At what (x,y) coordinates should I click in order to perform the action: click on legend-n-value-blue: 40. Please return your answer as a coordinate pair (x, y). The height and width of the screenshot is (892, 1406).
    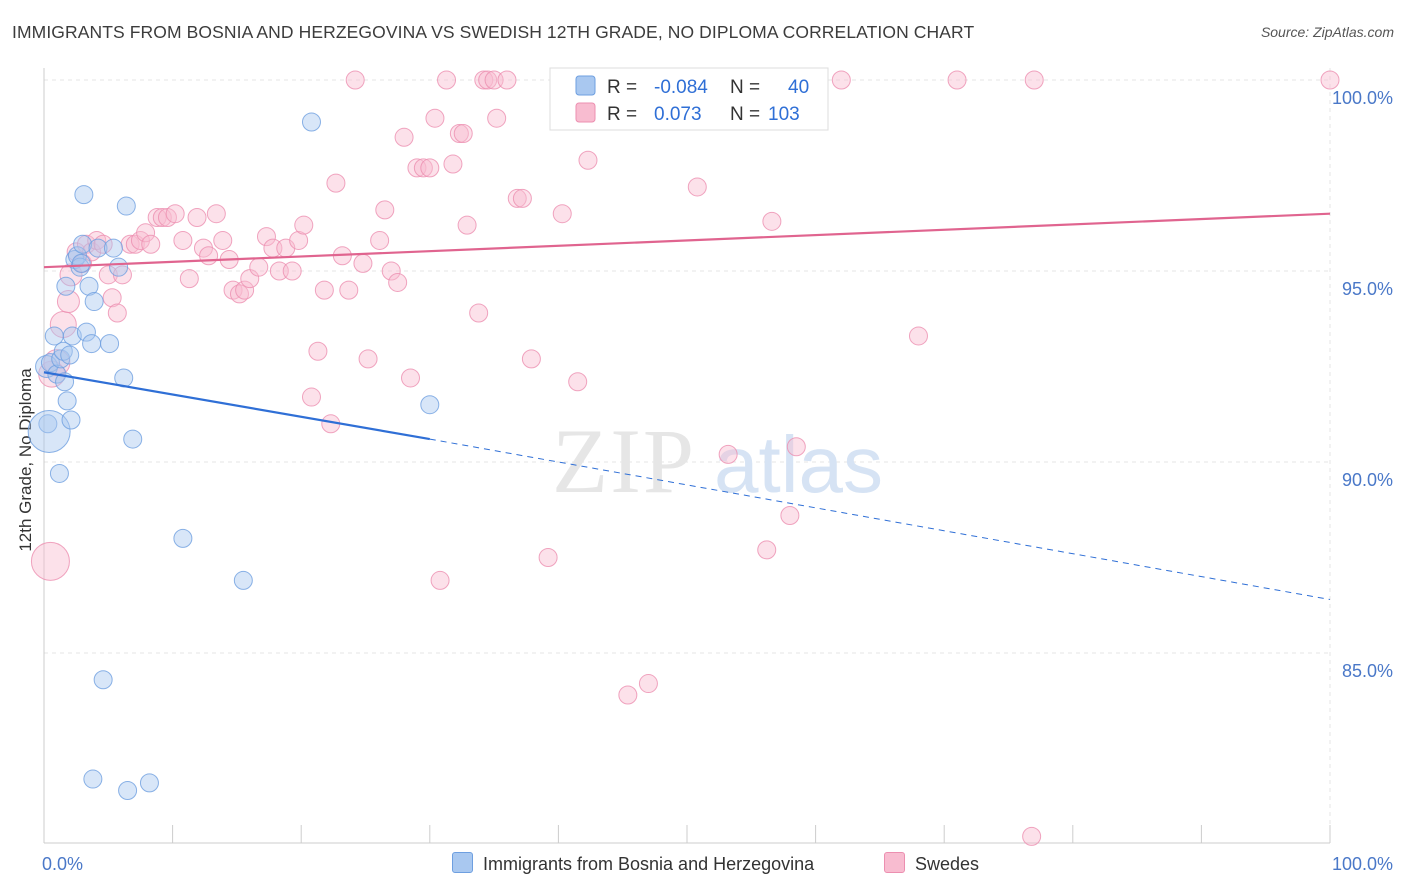
    Looking at the image, I should click on (798, 87).